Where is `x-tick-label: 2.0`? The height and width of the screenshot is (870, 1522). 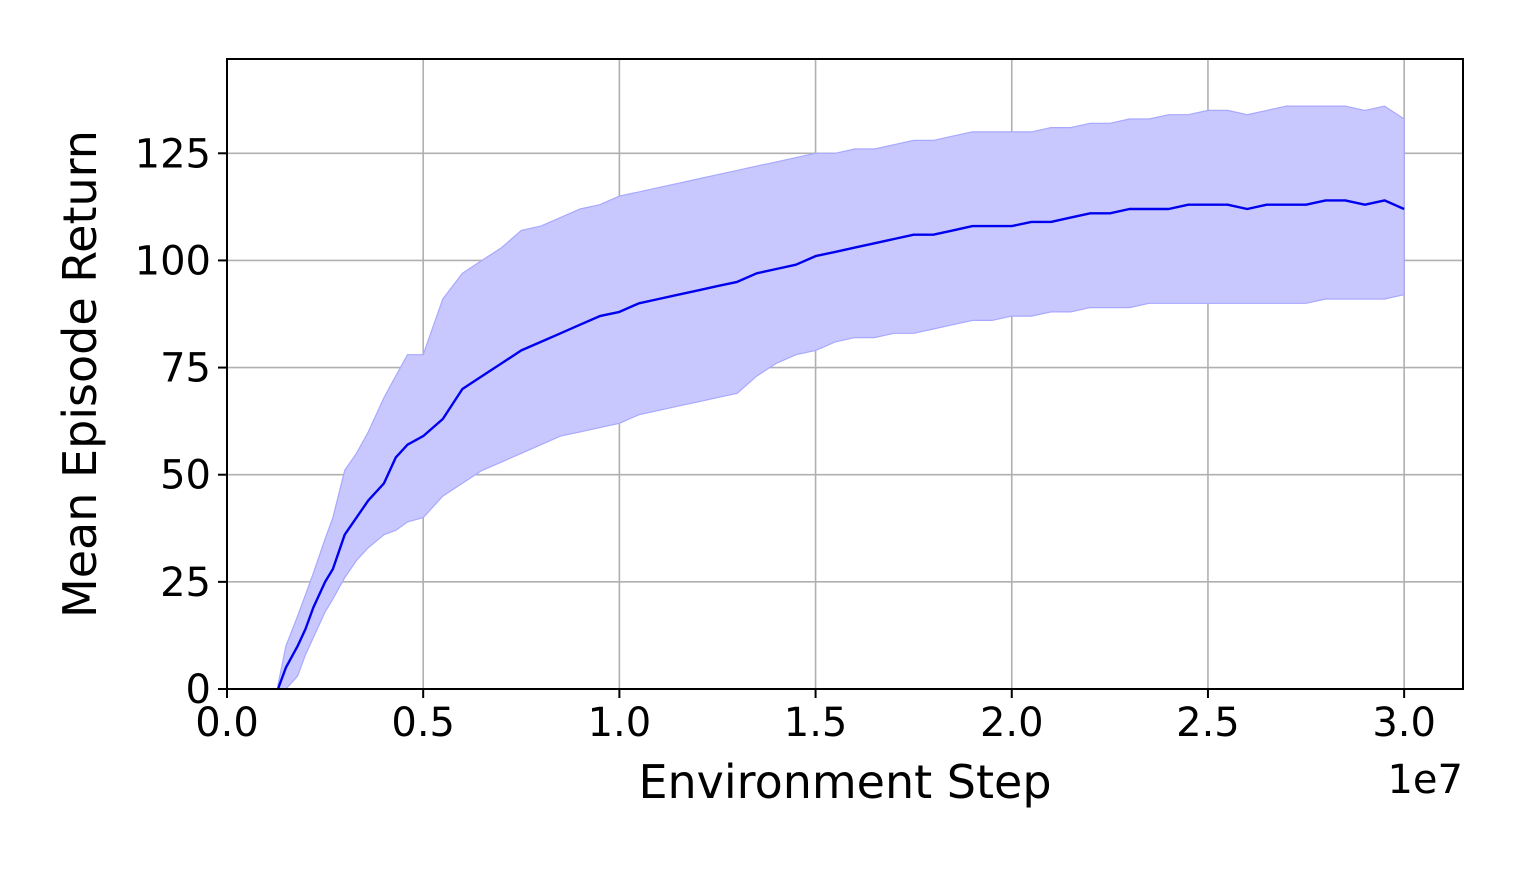
x-tick-label: 2.0 is located at coordinates (1012, 723).